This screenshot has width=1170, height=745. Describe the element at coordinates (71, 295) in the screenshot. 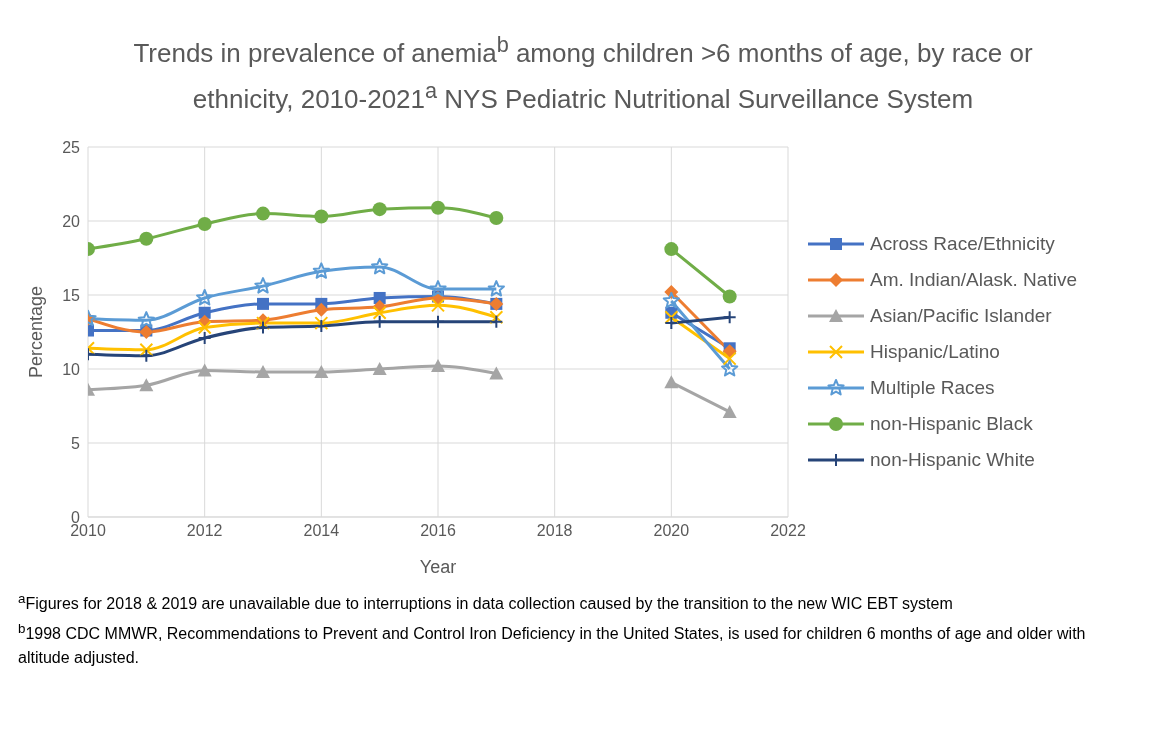

I see `y-tick-label: 15` at that location.